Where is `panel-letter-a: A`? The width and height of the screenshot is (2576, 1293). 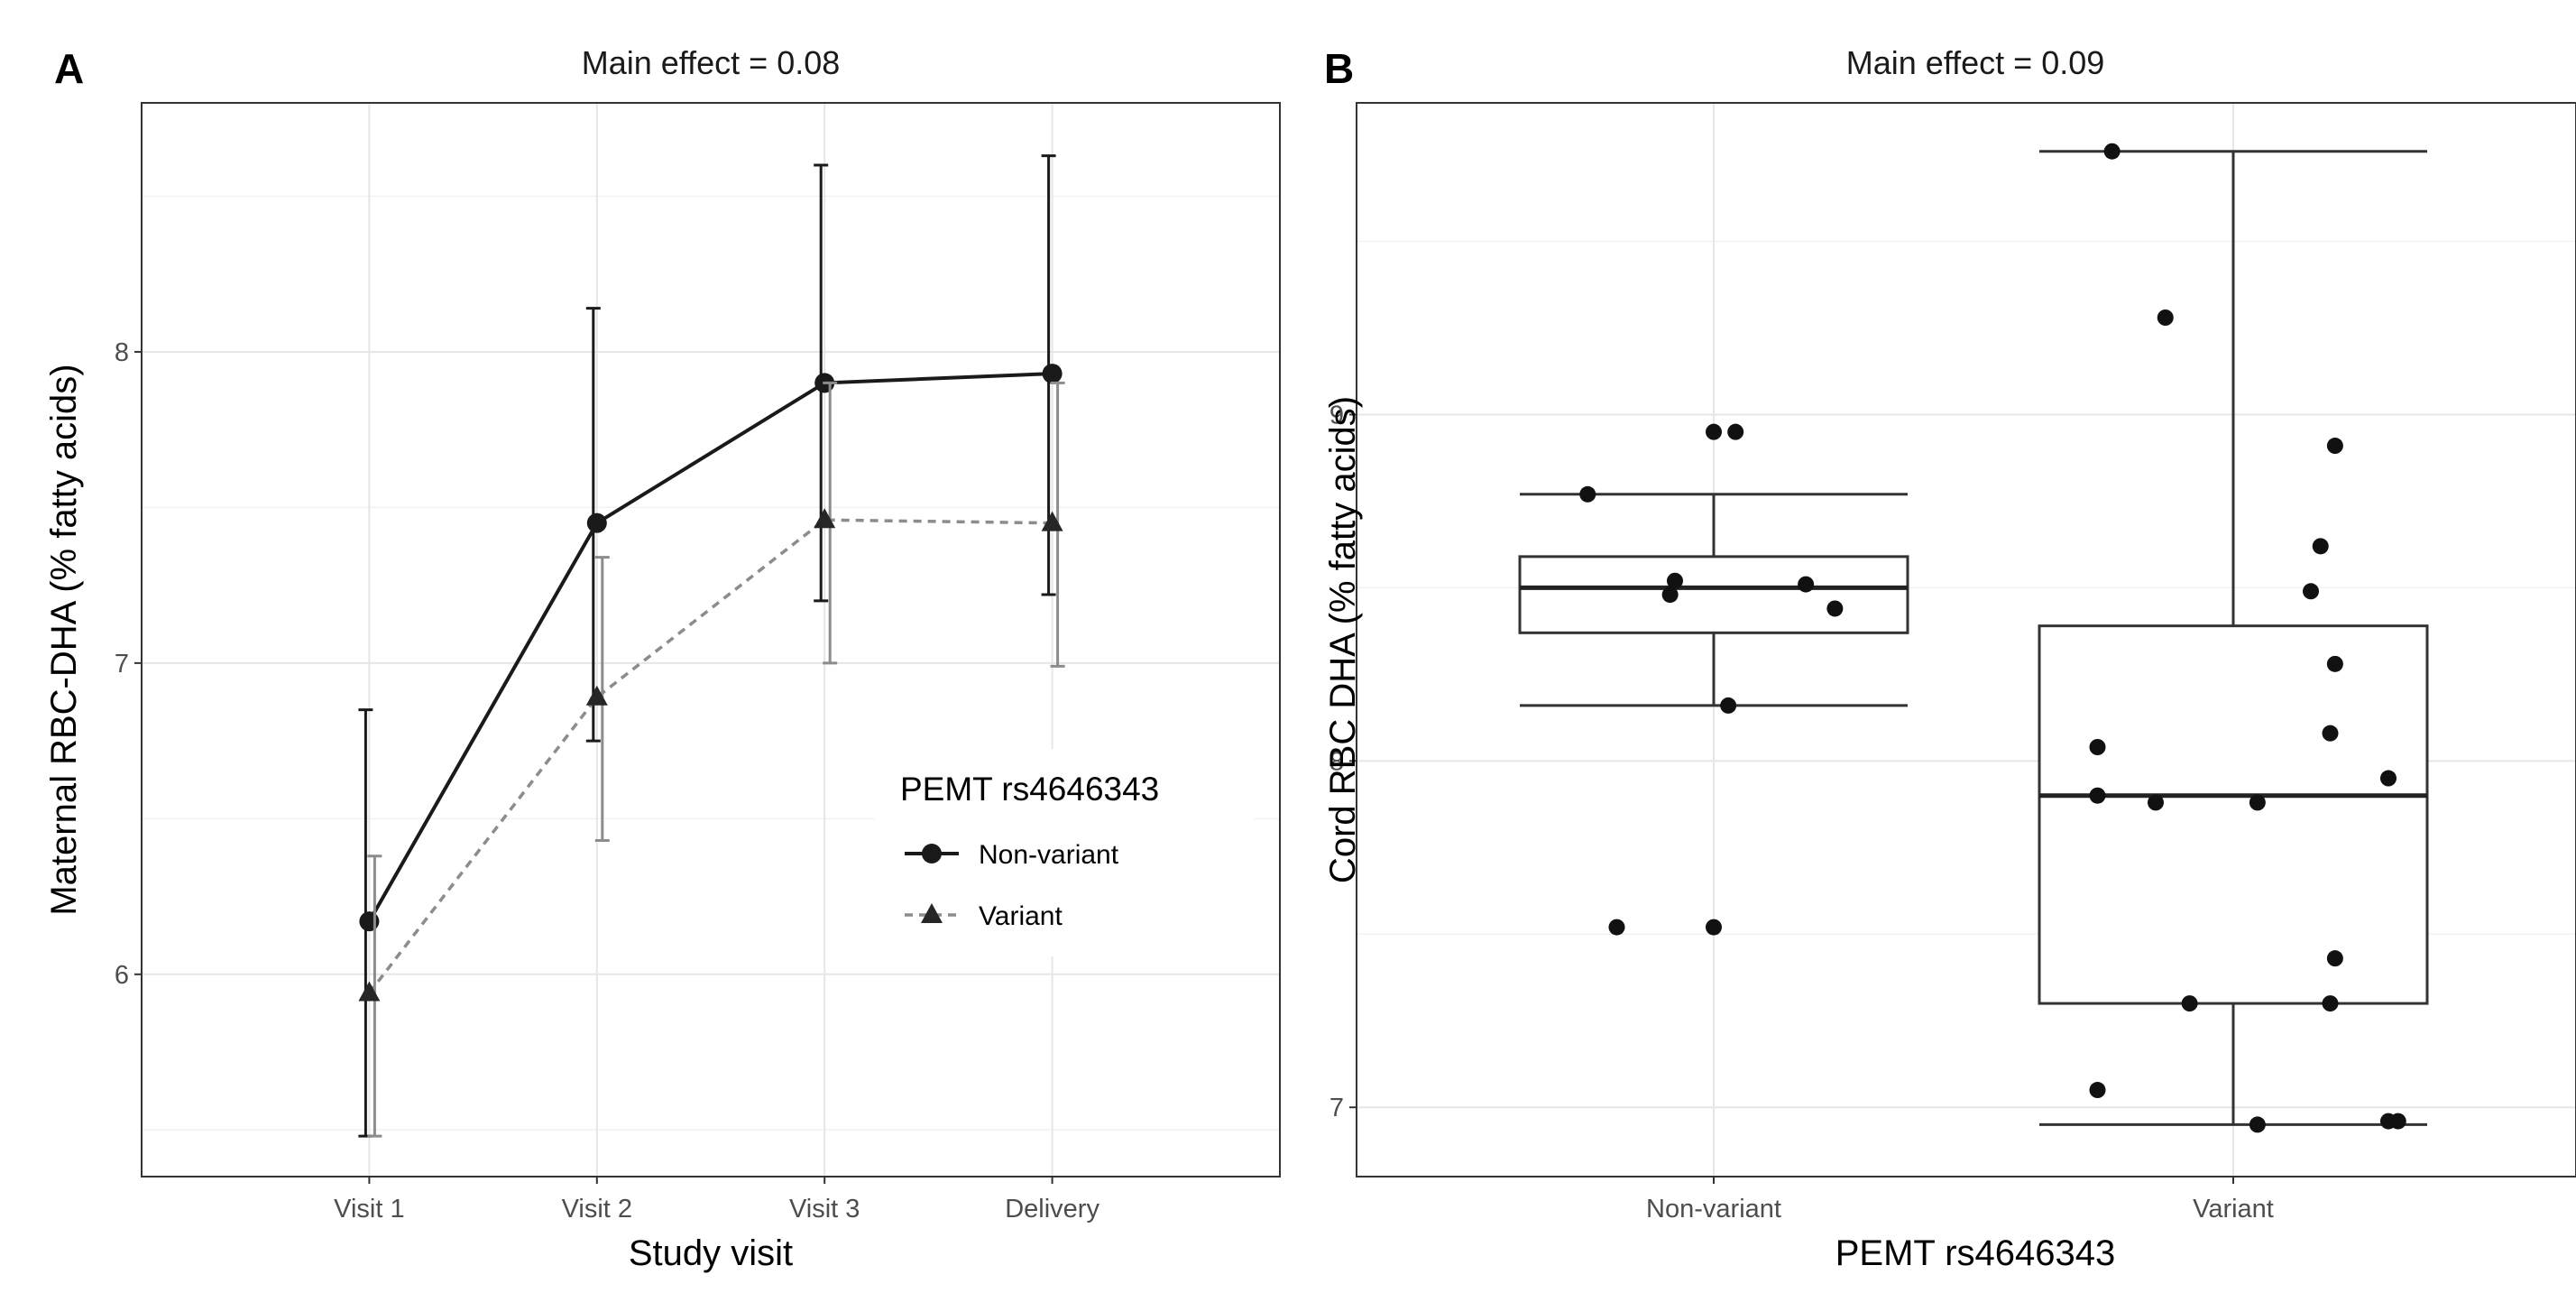
panel-letter-a: A is located at coordinates (69, 68).